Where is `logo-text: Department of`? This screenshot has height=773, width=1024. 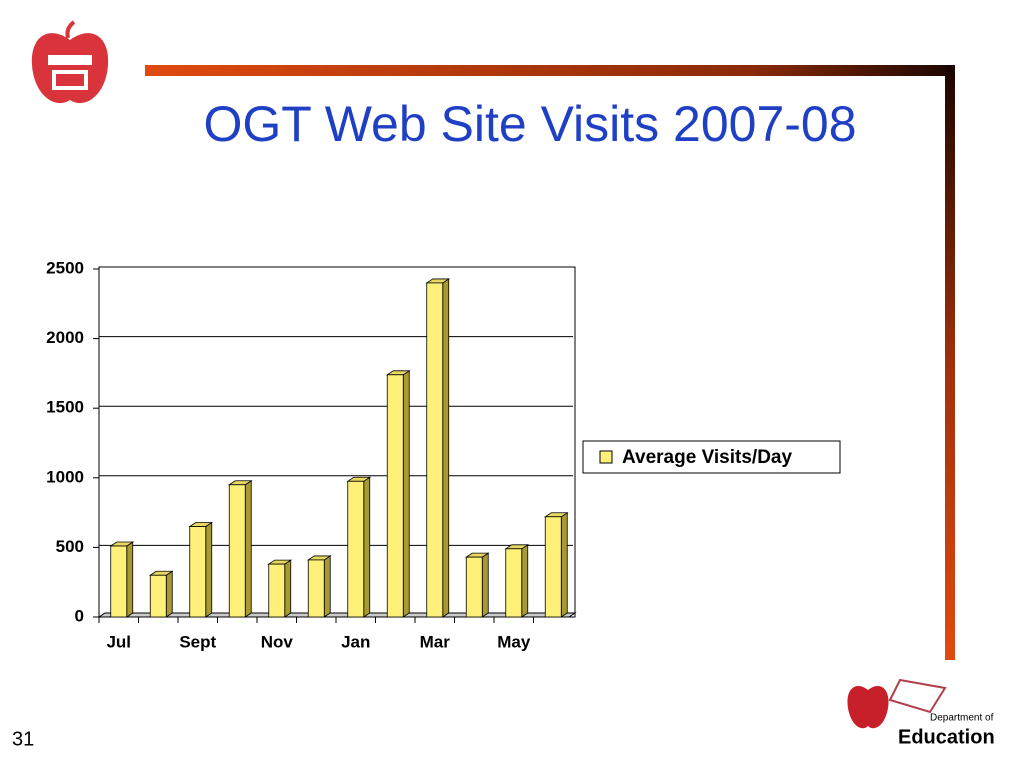 logo-text: Department of is located at coordinates (962, 718).